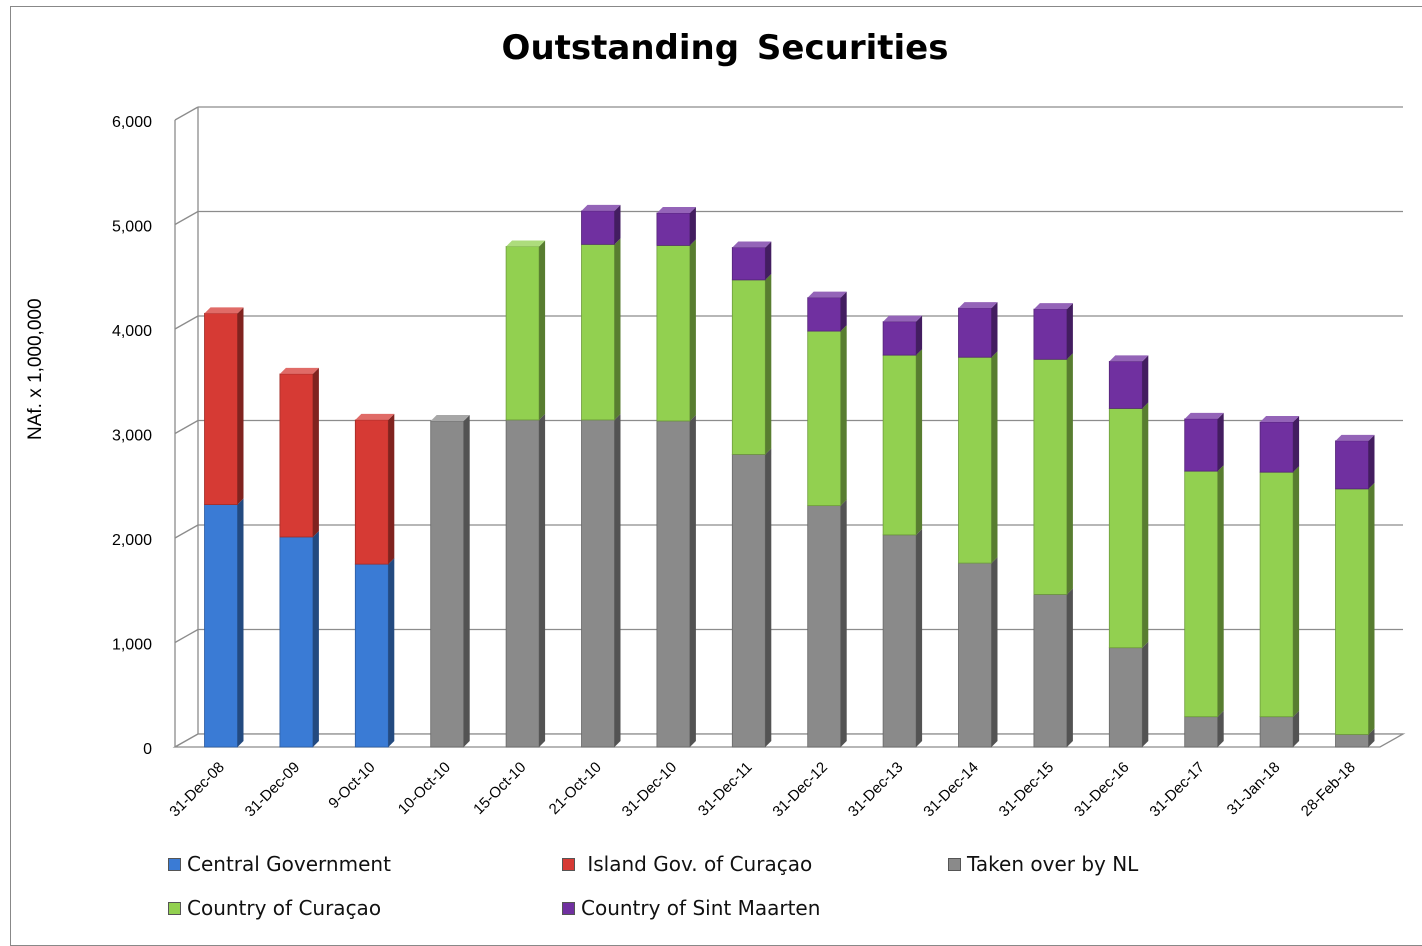 The height and width of the screenshot is (946, 1422). I want to click on y-tick-label: 5,000, so click(132, 227).